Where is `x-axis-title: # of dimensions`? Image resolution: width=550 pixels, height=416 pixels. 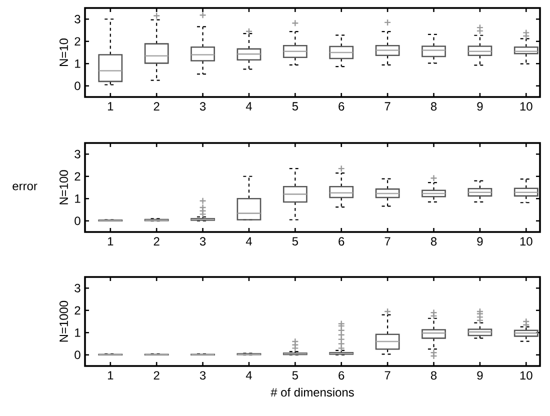 x-axis-title: # of dimensions is located at coordinates (312, 392).